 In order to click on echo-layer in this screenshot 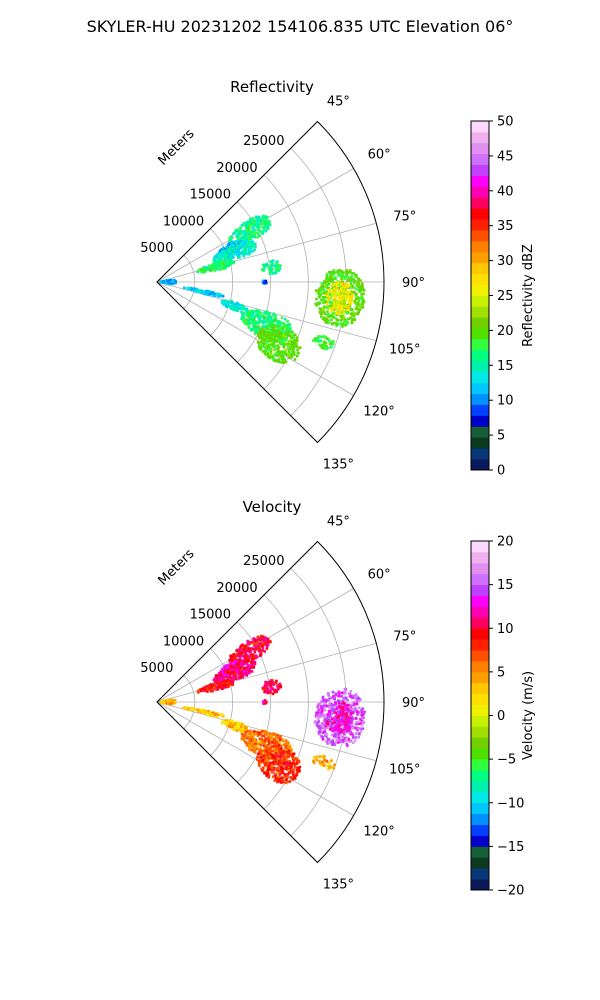, I will do `click(263, 709)`.